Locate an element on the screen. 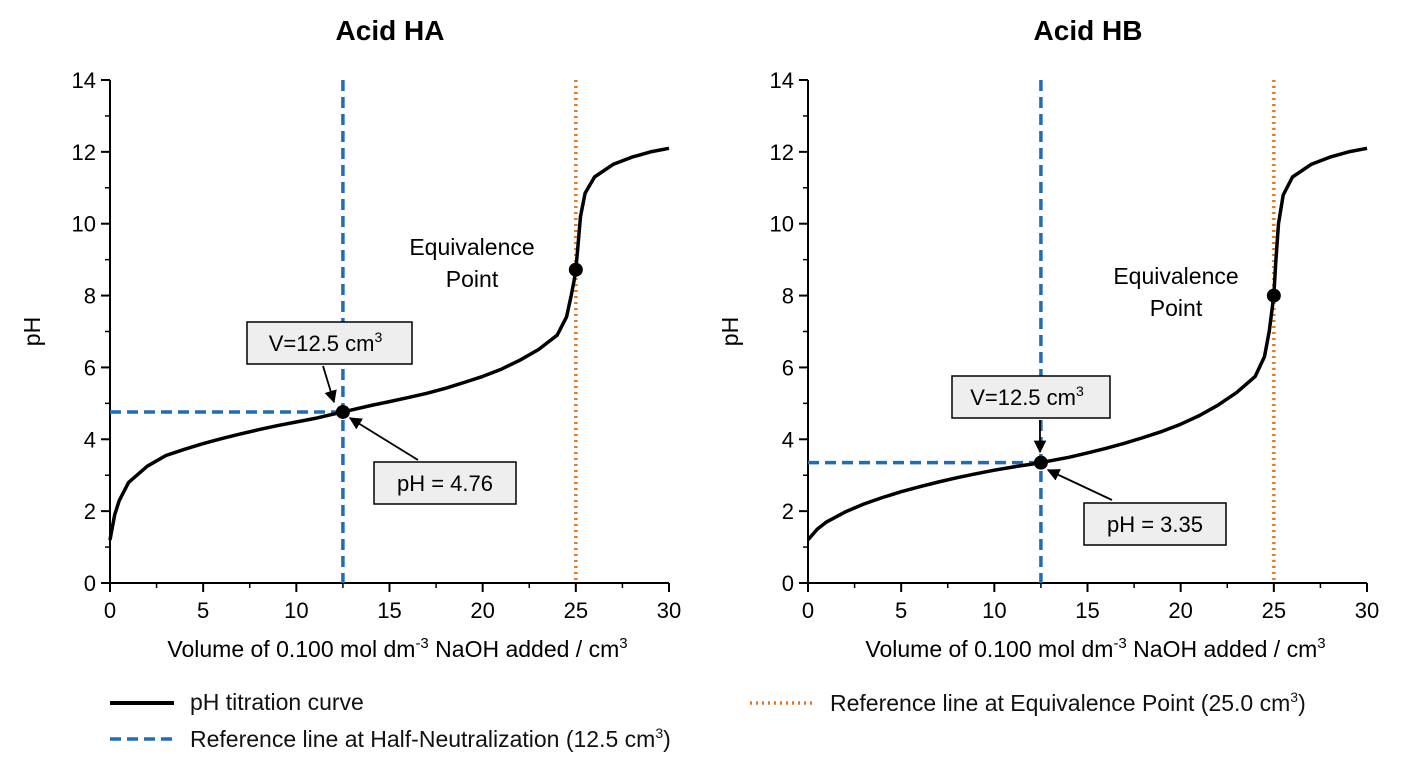 The image size is (1408, 768). legend-label-curve: pH titration curve is located at coordinates (277, 702).